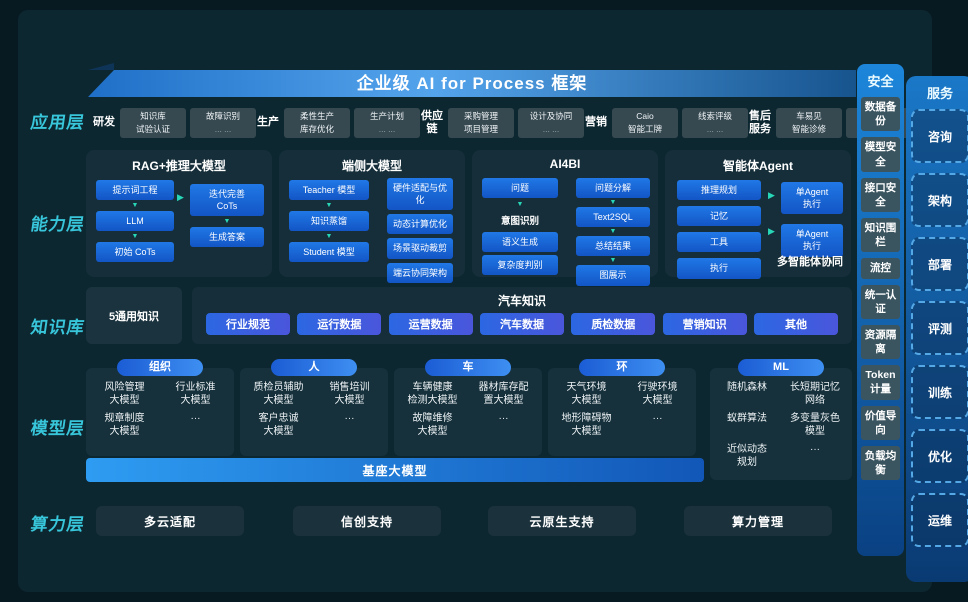 This screenshot has height=602, width=968. What do you see at coordinates (316, 129) in the screenshot?
I see `app-card-line: 库存优化` at bounding box center [316, 129].